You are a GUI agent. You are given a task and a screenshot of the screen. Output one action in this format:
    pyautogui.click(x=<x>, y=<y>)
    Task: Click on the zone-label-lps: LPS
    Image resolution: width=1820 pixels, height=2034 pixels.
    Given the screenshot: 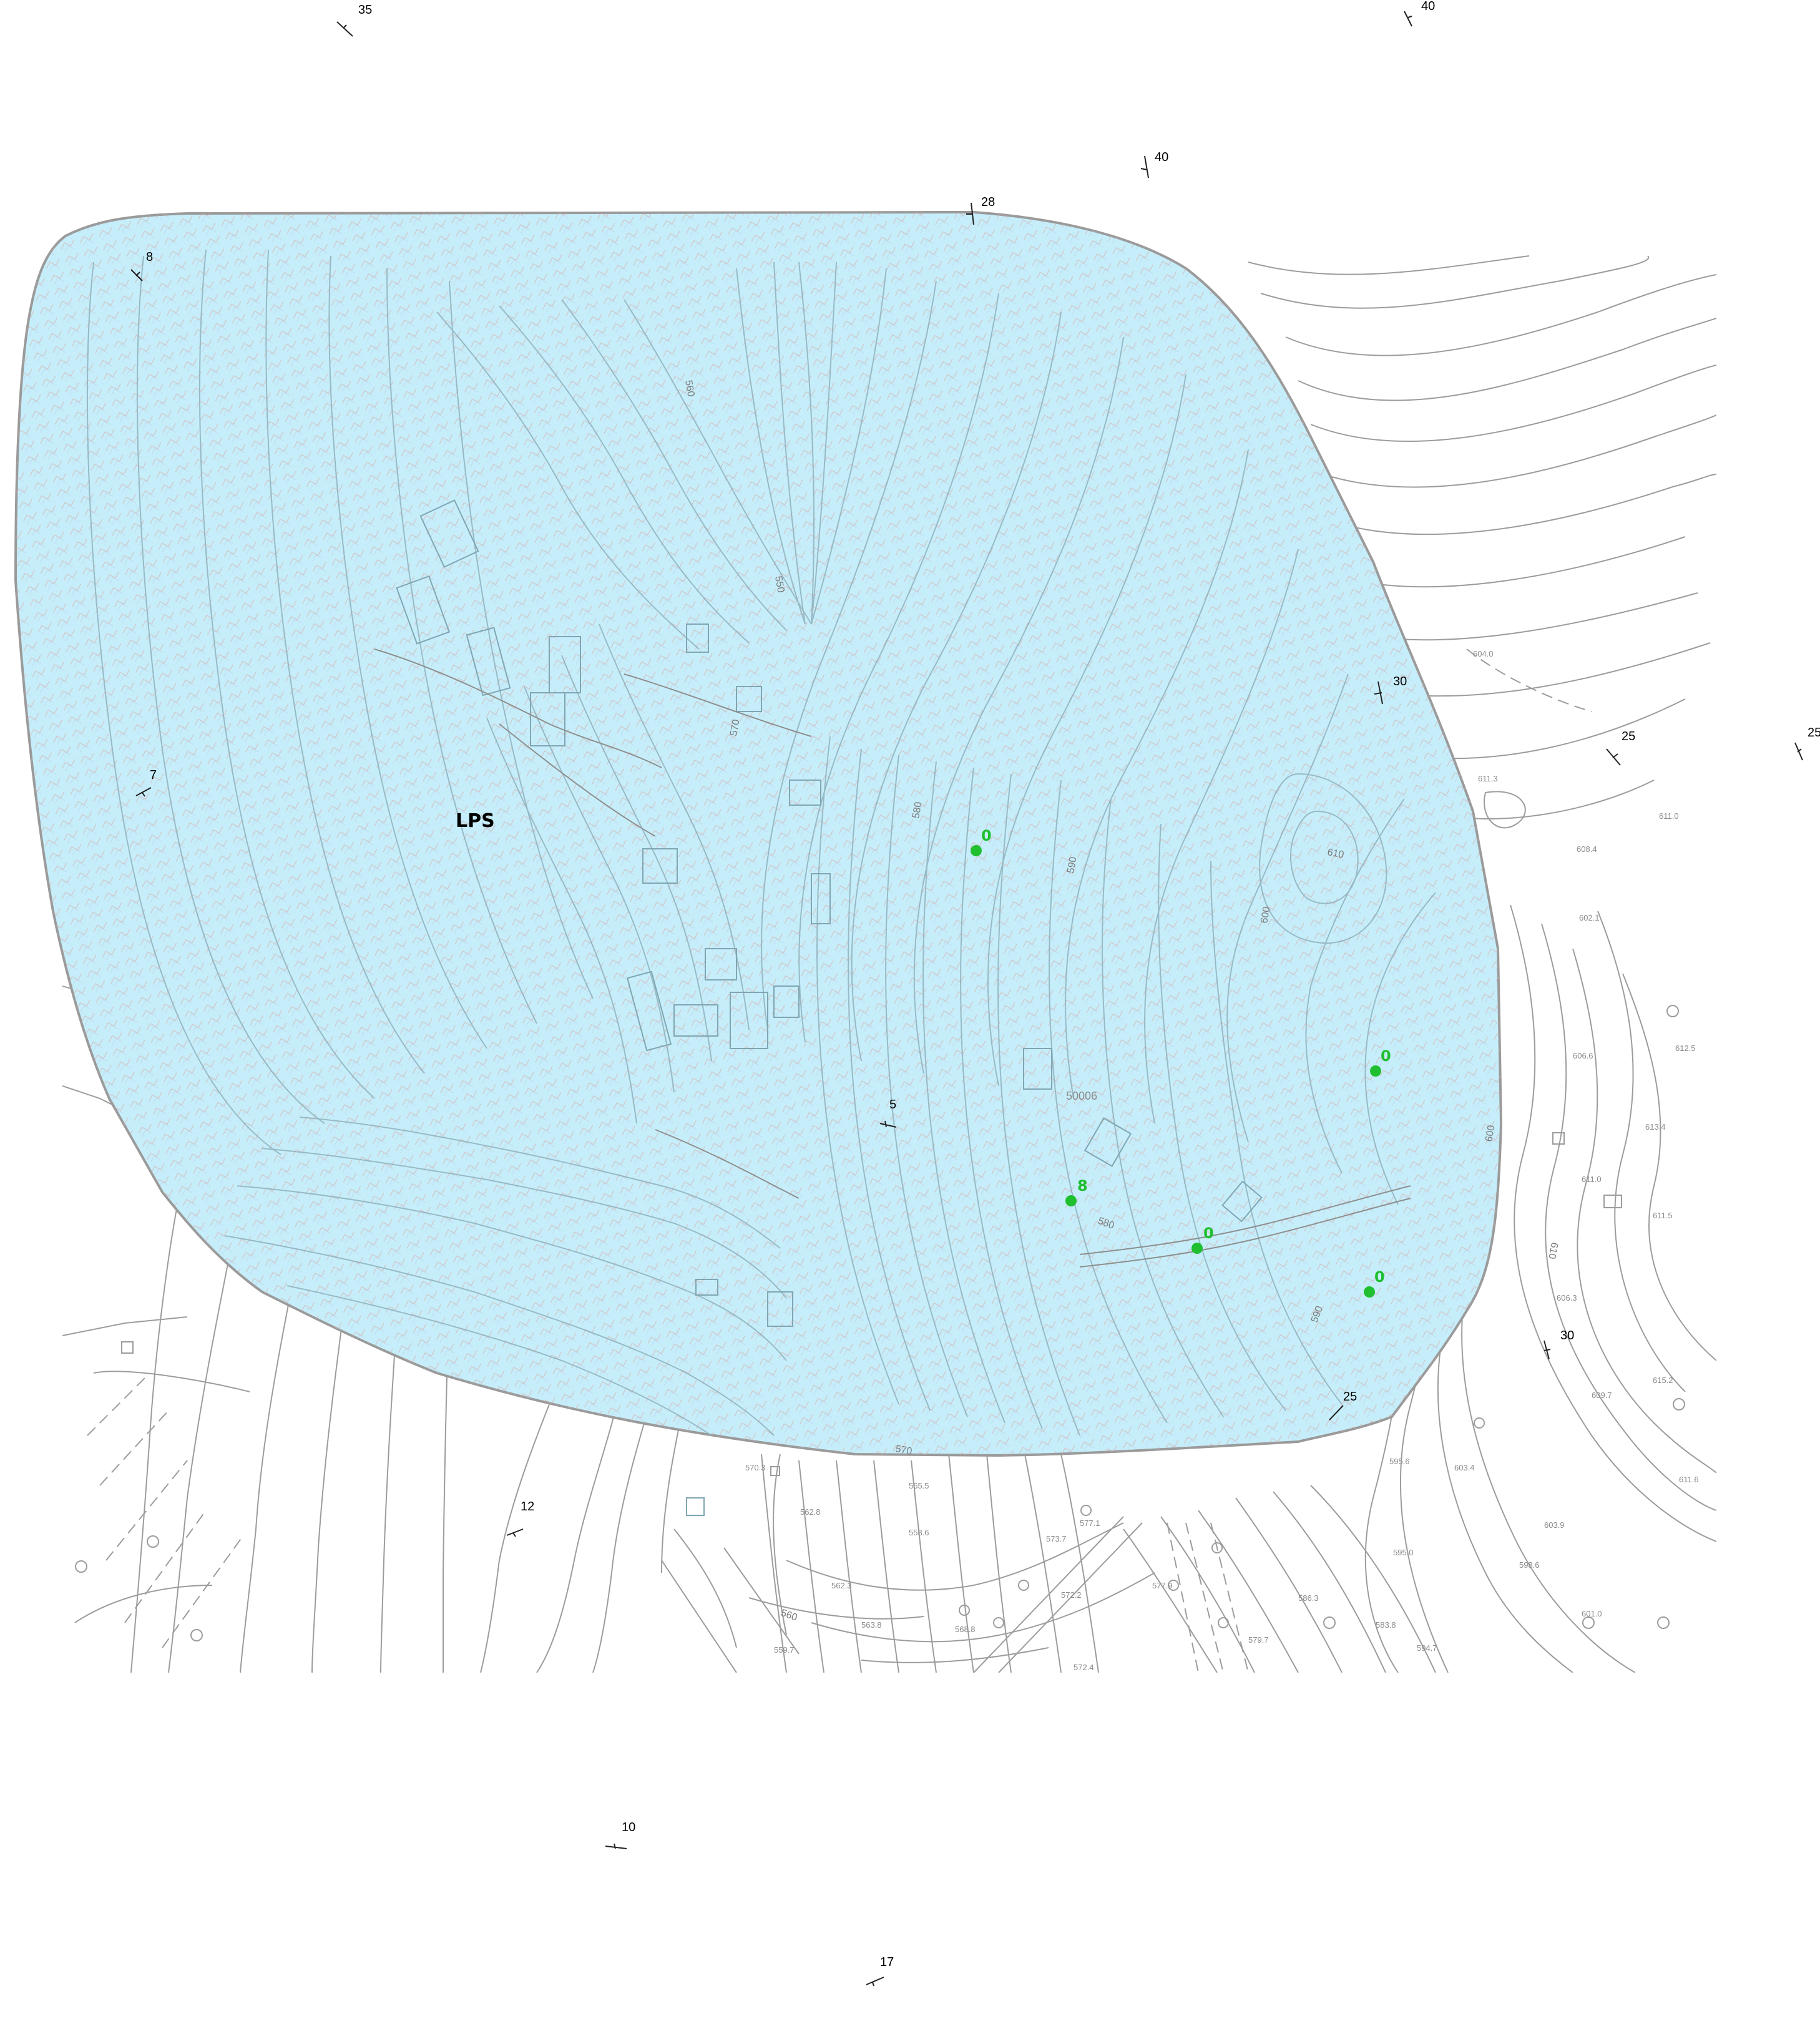 What is the action you would take?
    pyautogui.click(x=476, y=821)
    